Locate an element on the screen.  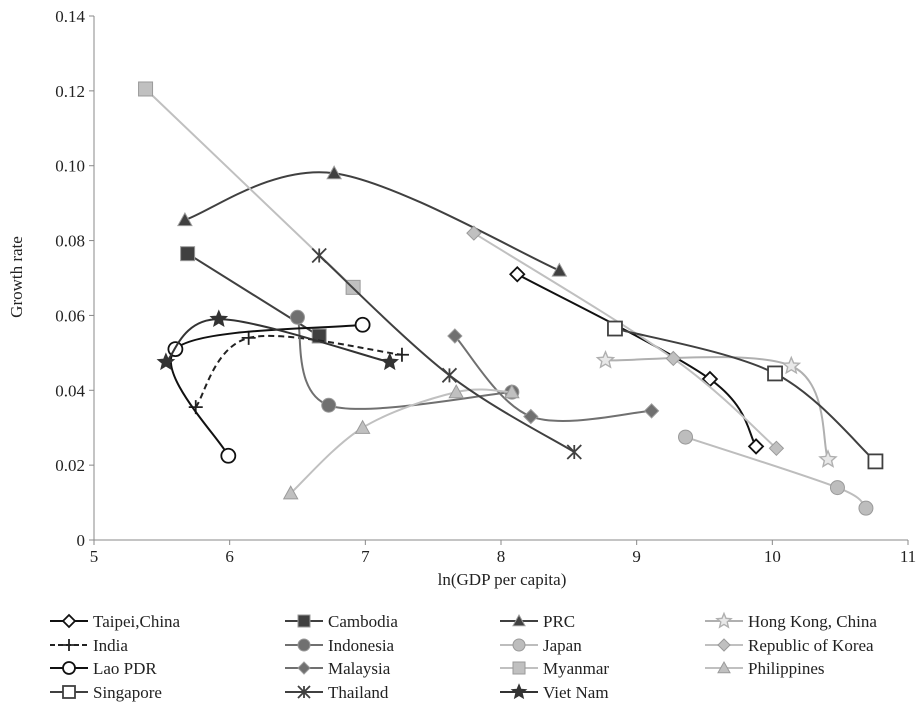
series-hong-kong-china is located at coordinates (716, 408).